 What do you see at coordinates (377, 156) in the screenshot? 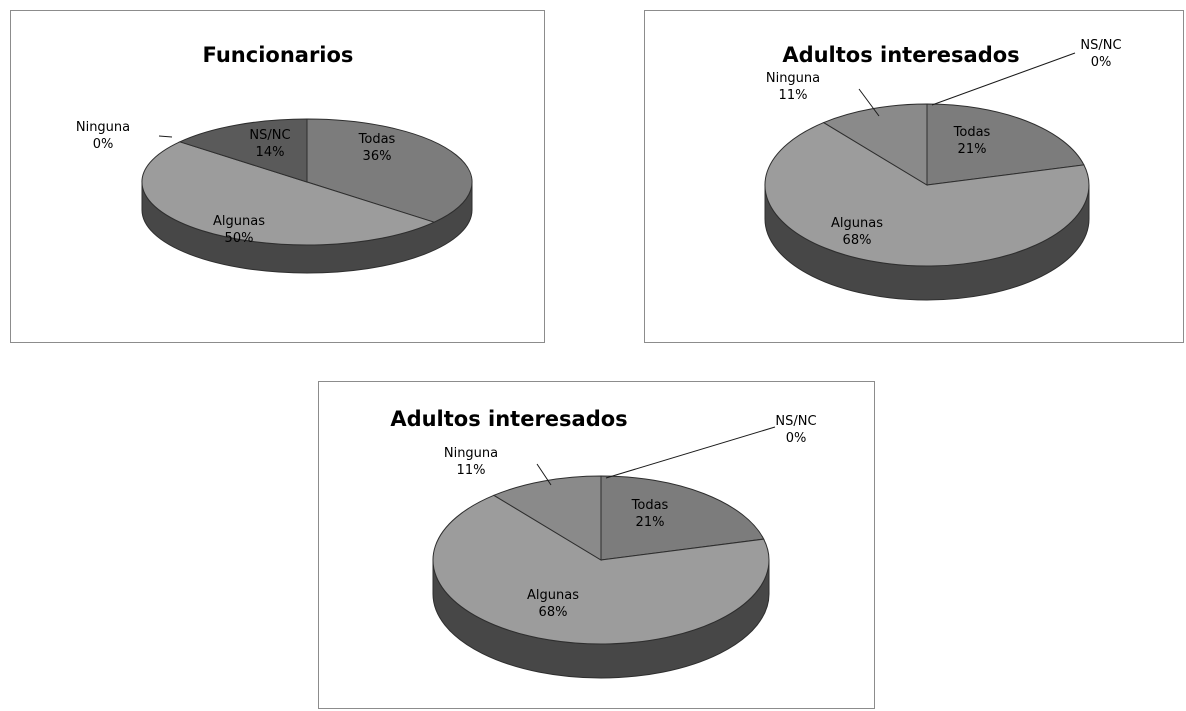
I see `slice-value-label: 36%` at bounding box center [377, 156].